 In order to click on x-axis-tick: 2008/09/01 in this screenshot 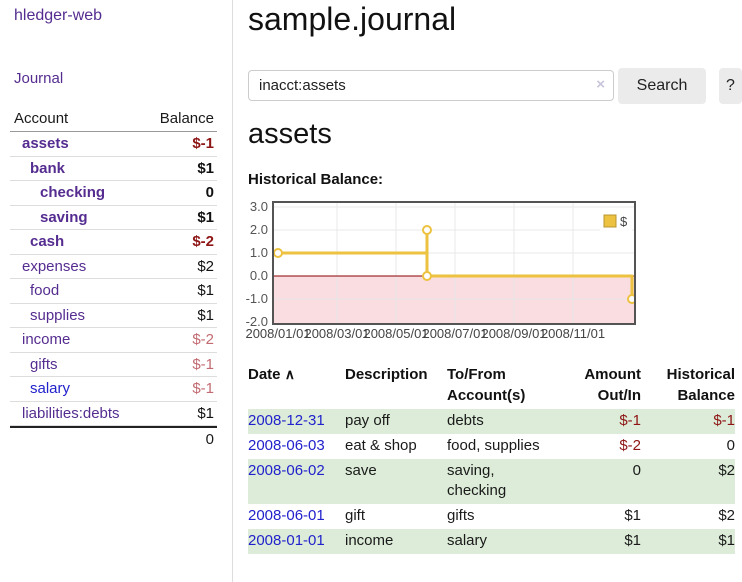, I will do `click(514, 333)`.